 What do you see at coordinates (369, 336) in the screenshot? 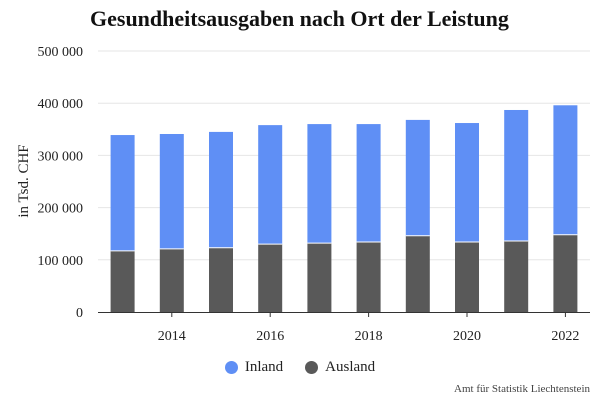
I see `x-tick-label: 2018` at bounding box center [369, 336].